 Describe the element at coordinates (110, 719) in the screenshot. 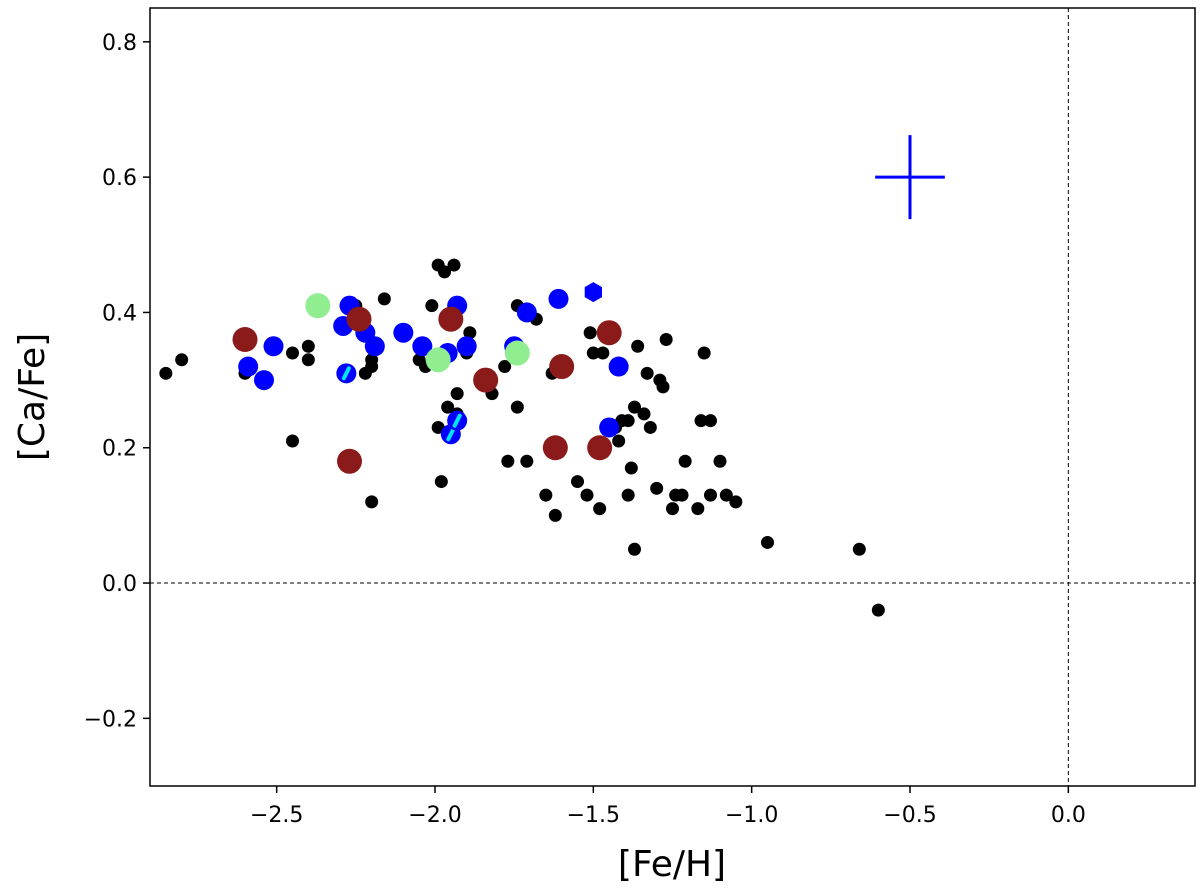

I see `y-tick-label: −0.2` at that location.